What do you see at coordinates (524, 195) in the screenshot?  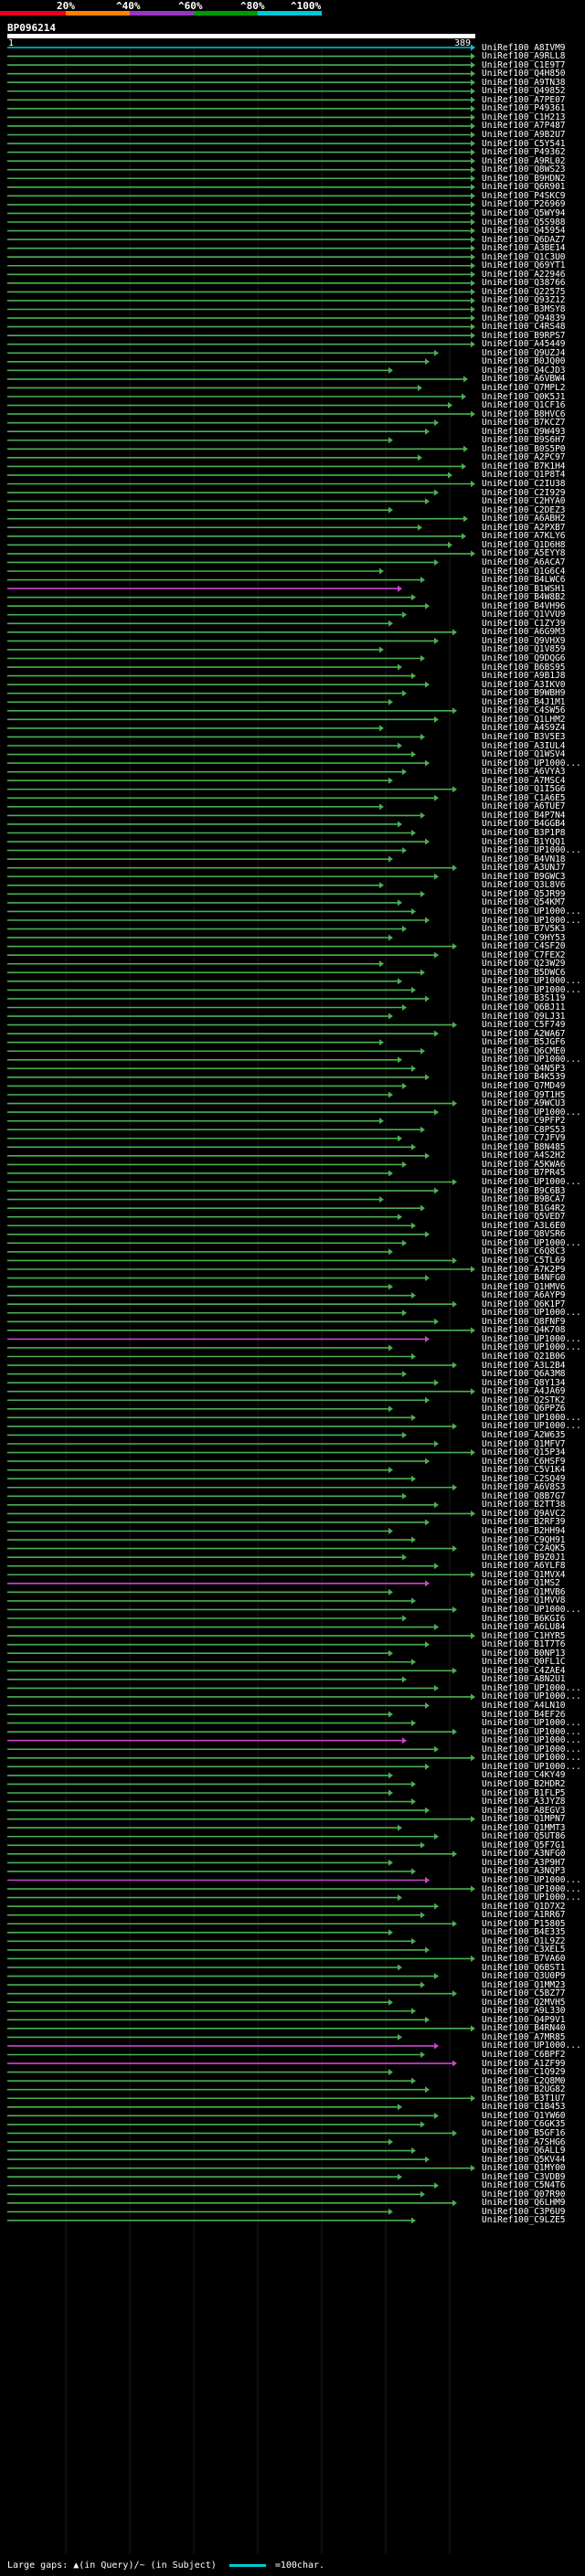 I see `hit-label: UniRef100_P4SKC9` at bounding box center [524, 195].